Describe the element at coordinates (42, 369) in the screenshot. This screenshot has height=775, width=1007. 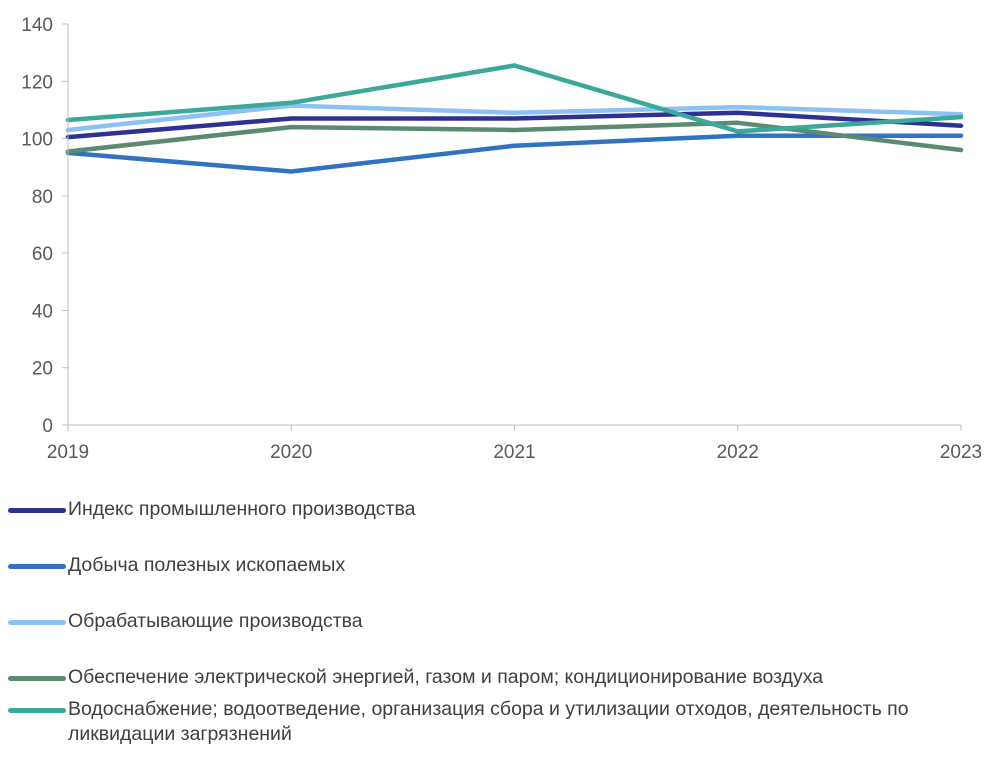
I see `y-tick-label: 20` at that location.